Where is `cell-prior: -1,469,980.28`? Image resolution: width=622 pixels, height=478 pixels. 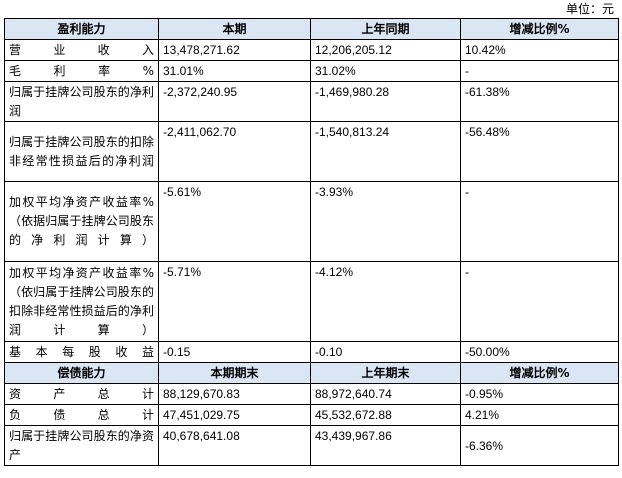 cell-prior: -1,469,980.28 is located at coordinates (385, 101).